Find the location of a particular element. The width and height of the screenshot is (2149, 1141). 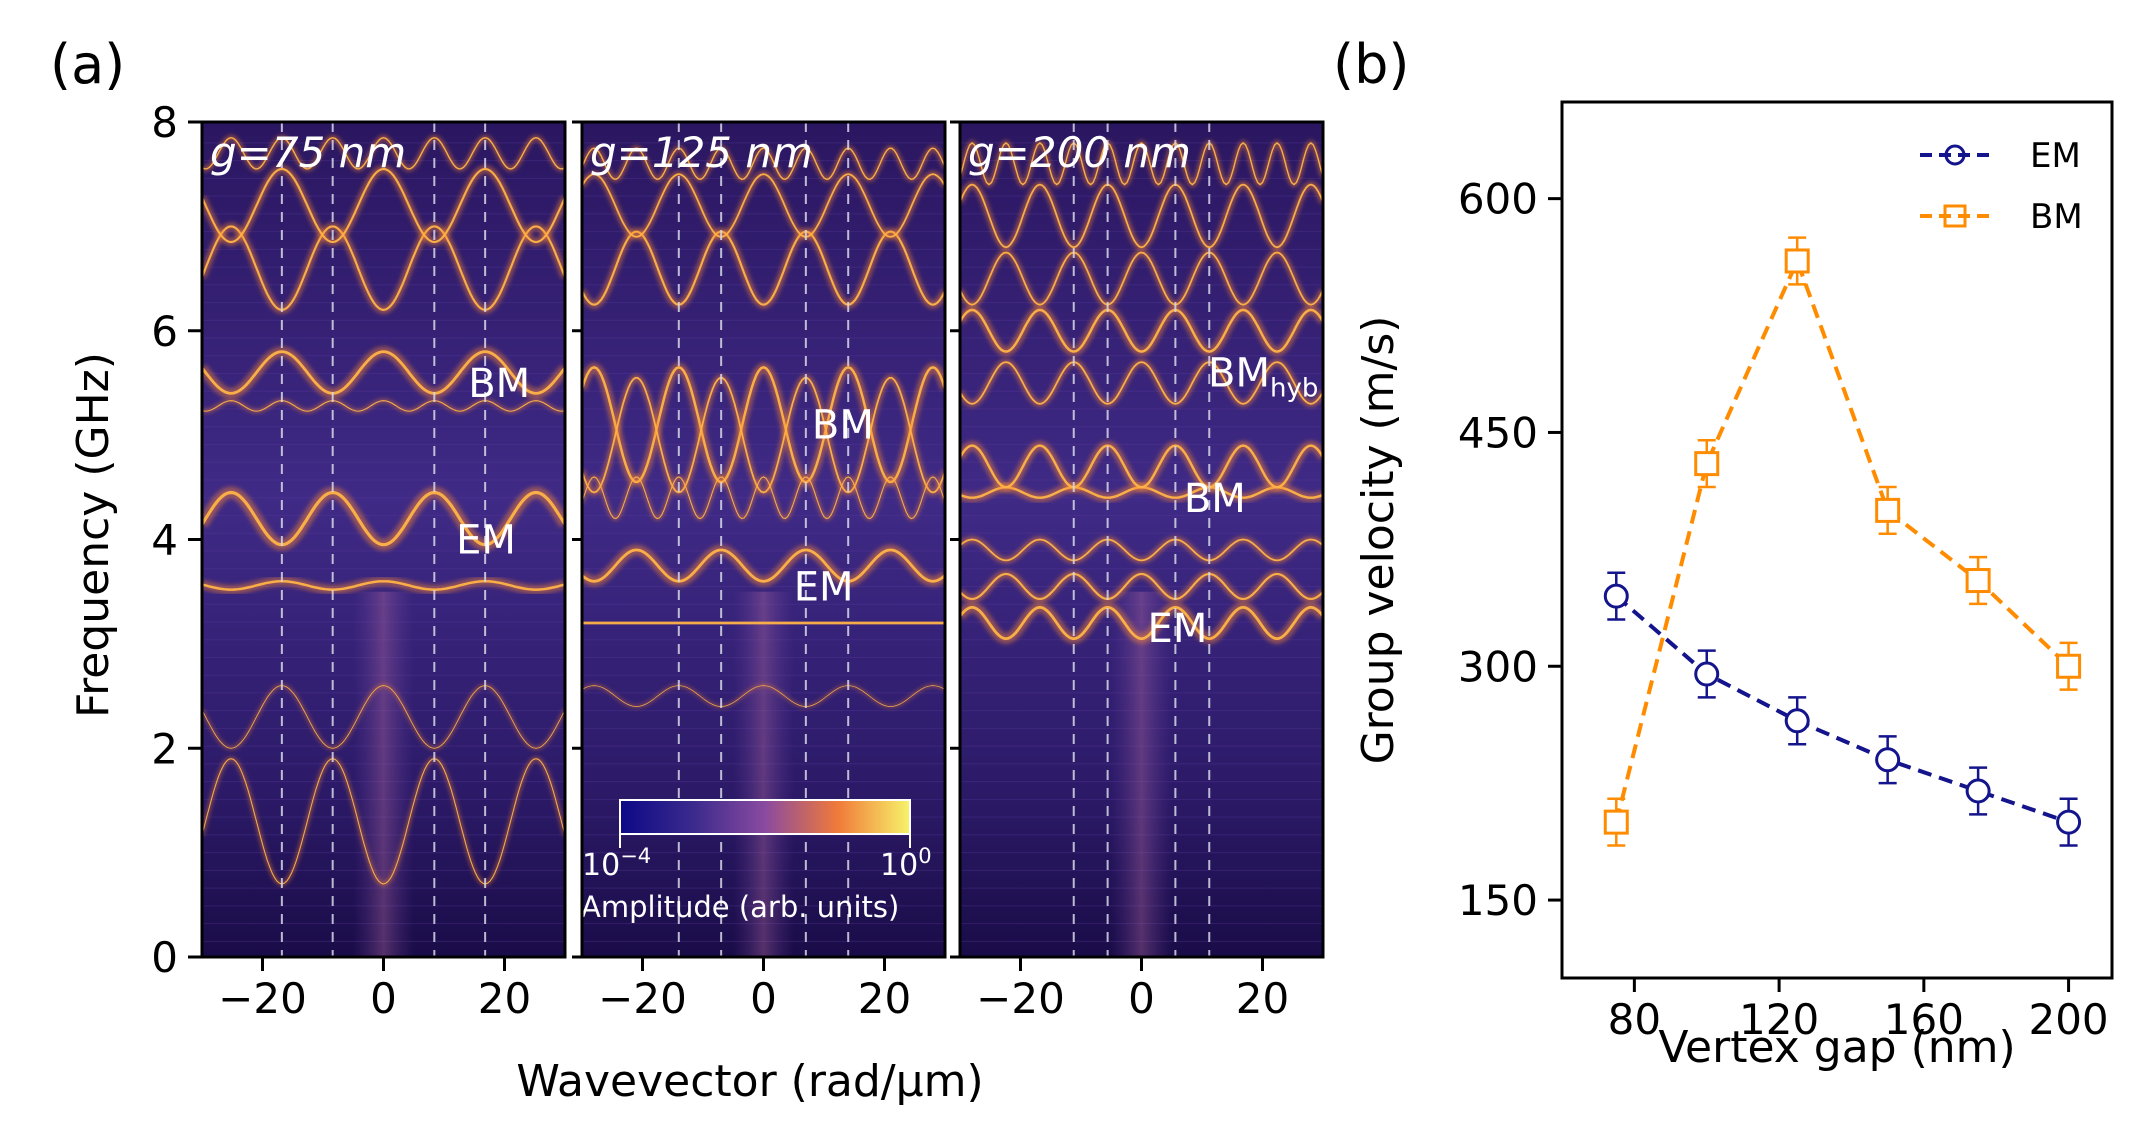

colorbar: 10−4 100 Amplitude (arb. units) is located at coordinates (756, 861).